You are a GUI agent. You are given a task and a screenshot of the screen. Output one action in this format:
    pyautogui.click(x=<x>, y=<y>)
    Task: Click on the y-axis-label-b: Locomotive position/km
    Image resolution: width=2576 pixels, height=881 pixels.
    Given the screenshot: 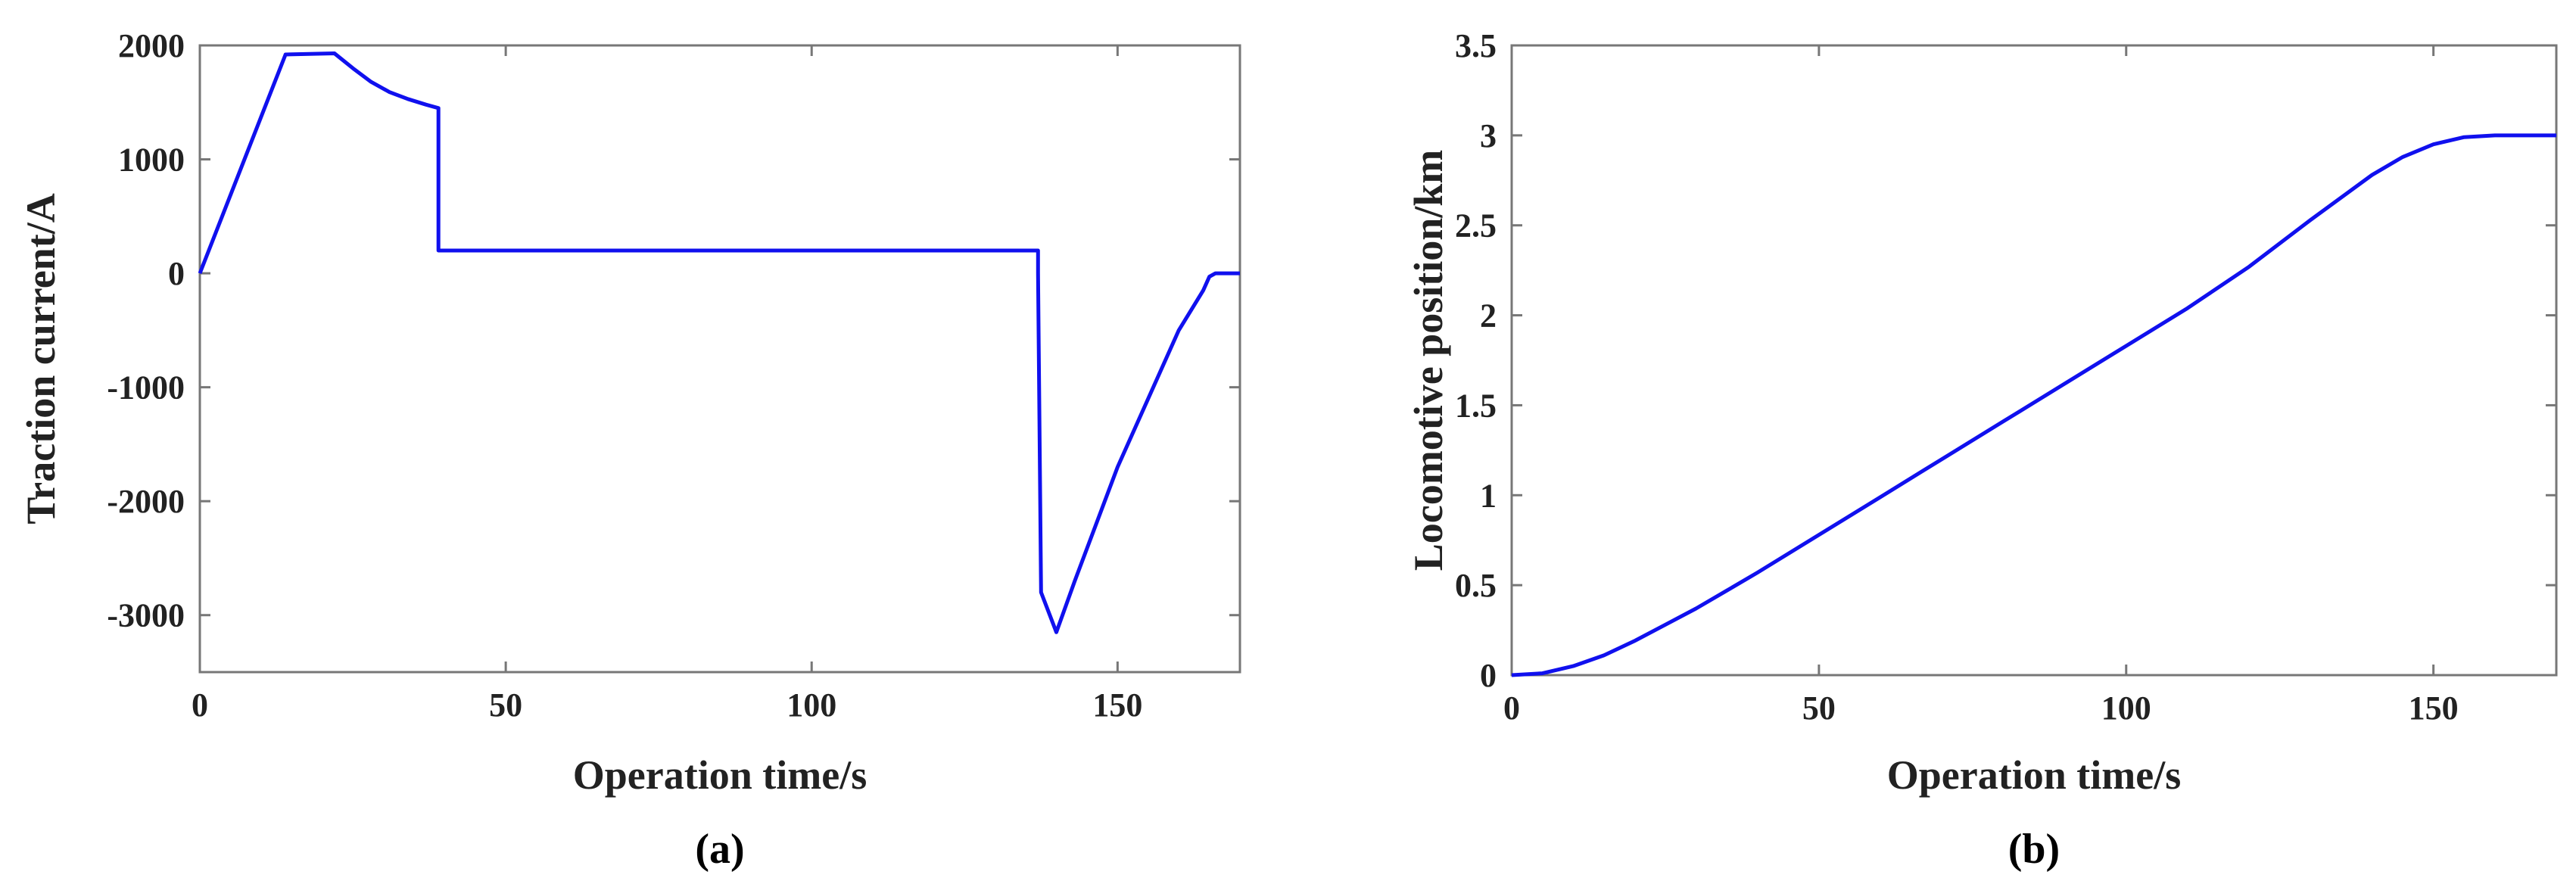 What is the action you would take?
    pyautogui.click(x=1428, y=360)
    